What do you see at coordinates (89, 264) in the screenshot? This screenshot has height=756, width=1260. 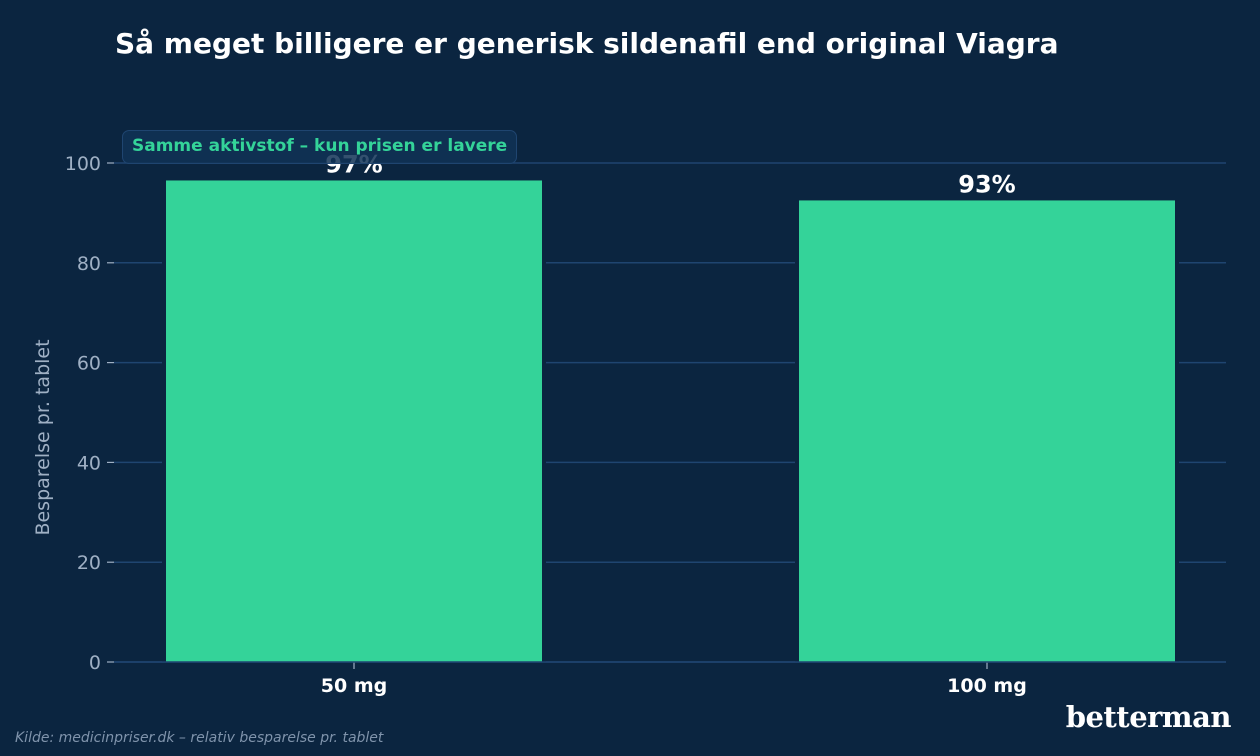 I see `y-tick-label: 80` at bounding box center [89, 264].